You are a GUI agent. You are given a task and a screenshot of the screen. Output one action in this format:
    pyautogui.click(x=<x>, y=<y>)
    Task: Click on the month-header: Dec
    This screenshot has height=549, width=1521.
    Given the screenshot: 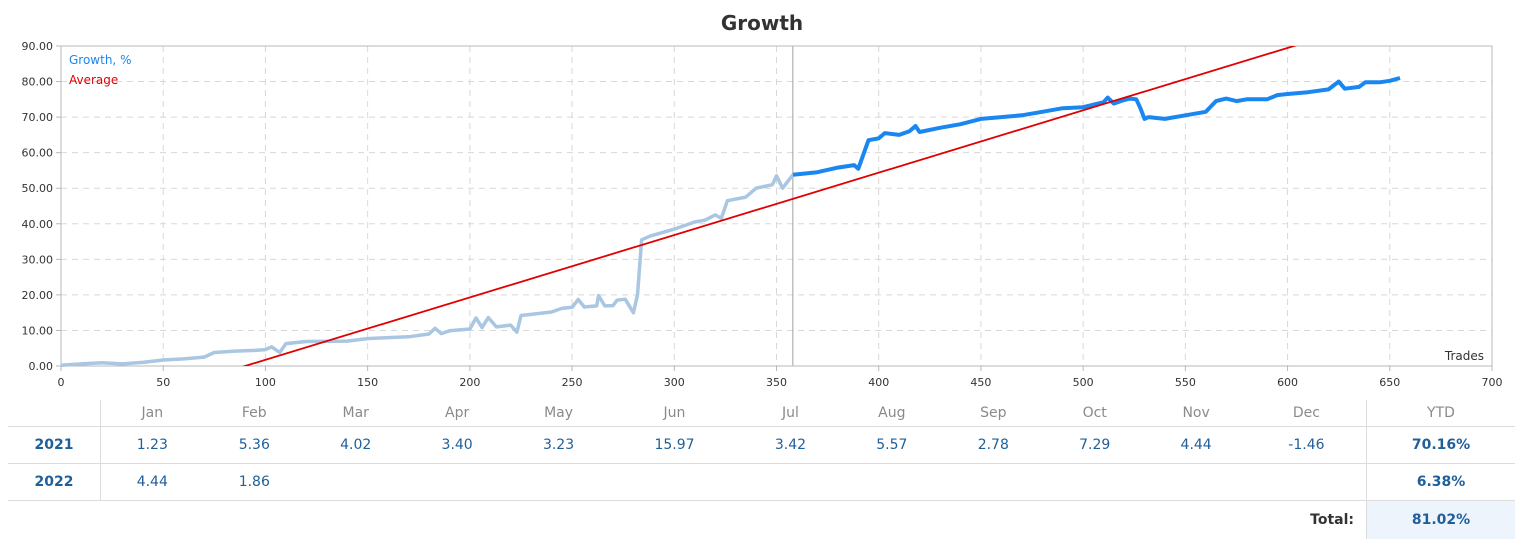 What is the action you would take?
    pyautogui.click(x=1306, y=413)
    